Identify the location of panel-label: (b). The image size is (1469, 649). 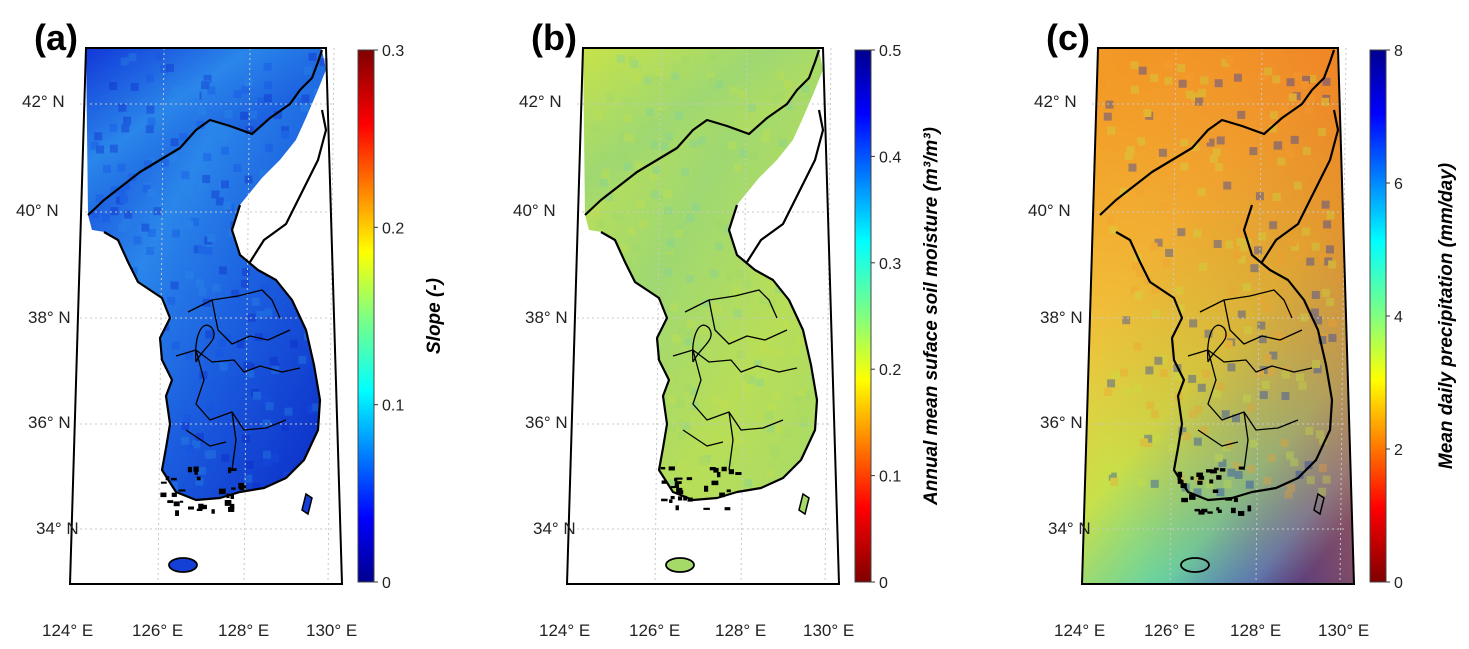
(554, 37).